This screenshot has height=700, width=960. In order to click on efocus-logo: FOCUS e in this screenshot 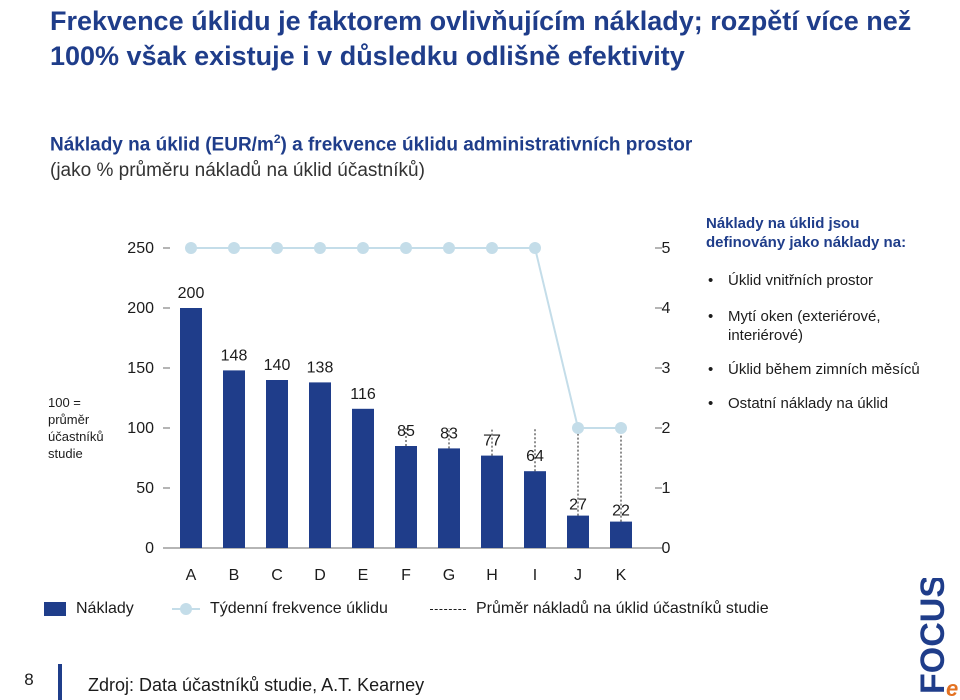, I will do `click(936, 638)`.